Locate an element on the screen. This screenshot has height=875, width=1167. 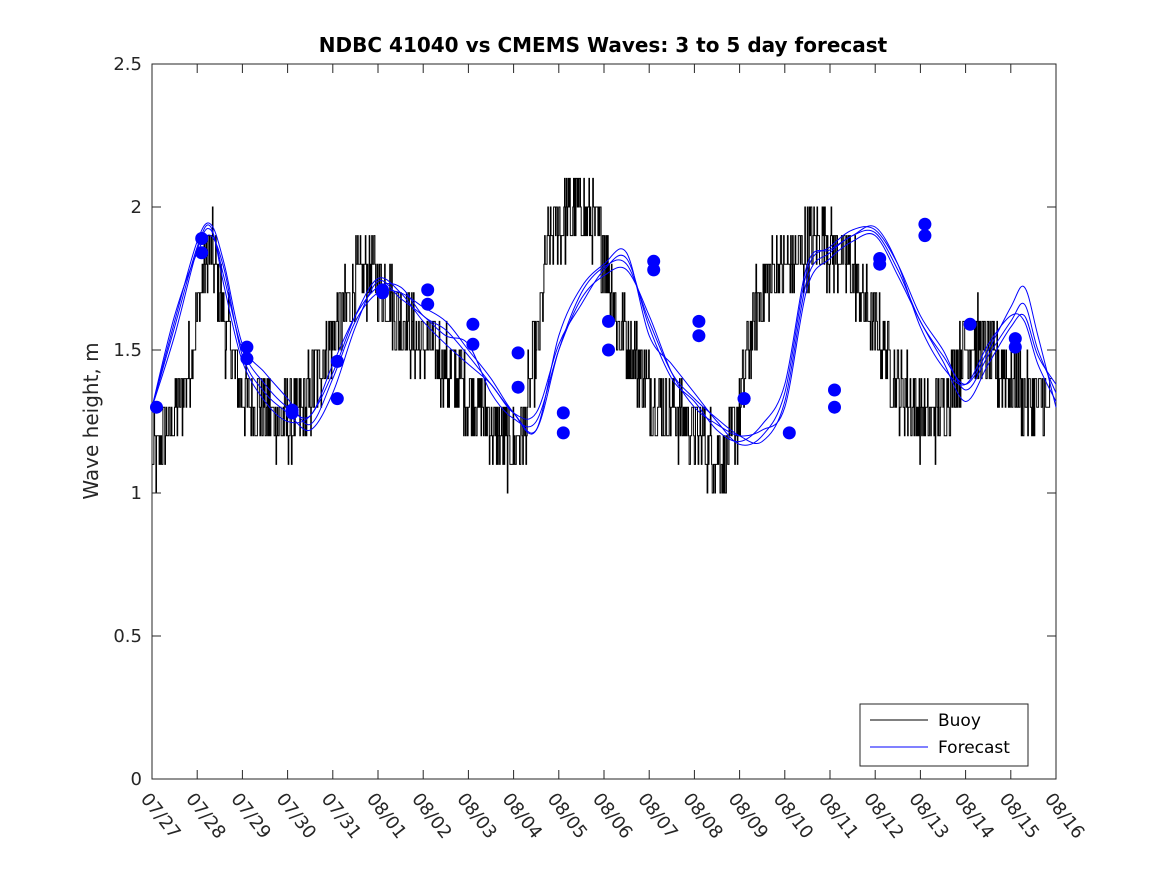
x-tick-label: 08/16 is located at coordinates (1064, 816).